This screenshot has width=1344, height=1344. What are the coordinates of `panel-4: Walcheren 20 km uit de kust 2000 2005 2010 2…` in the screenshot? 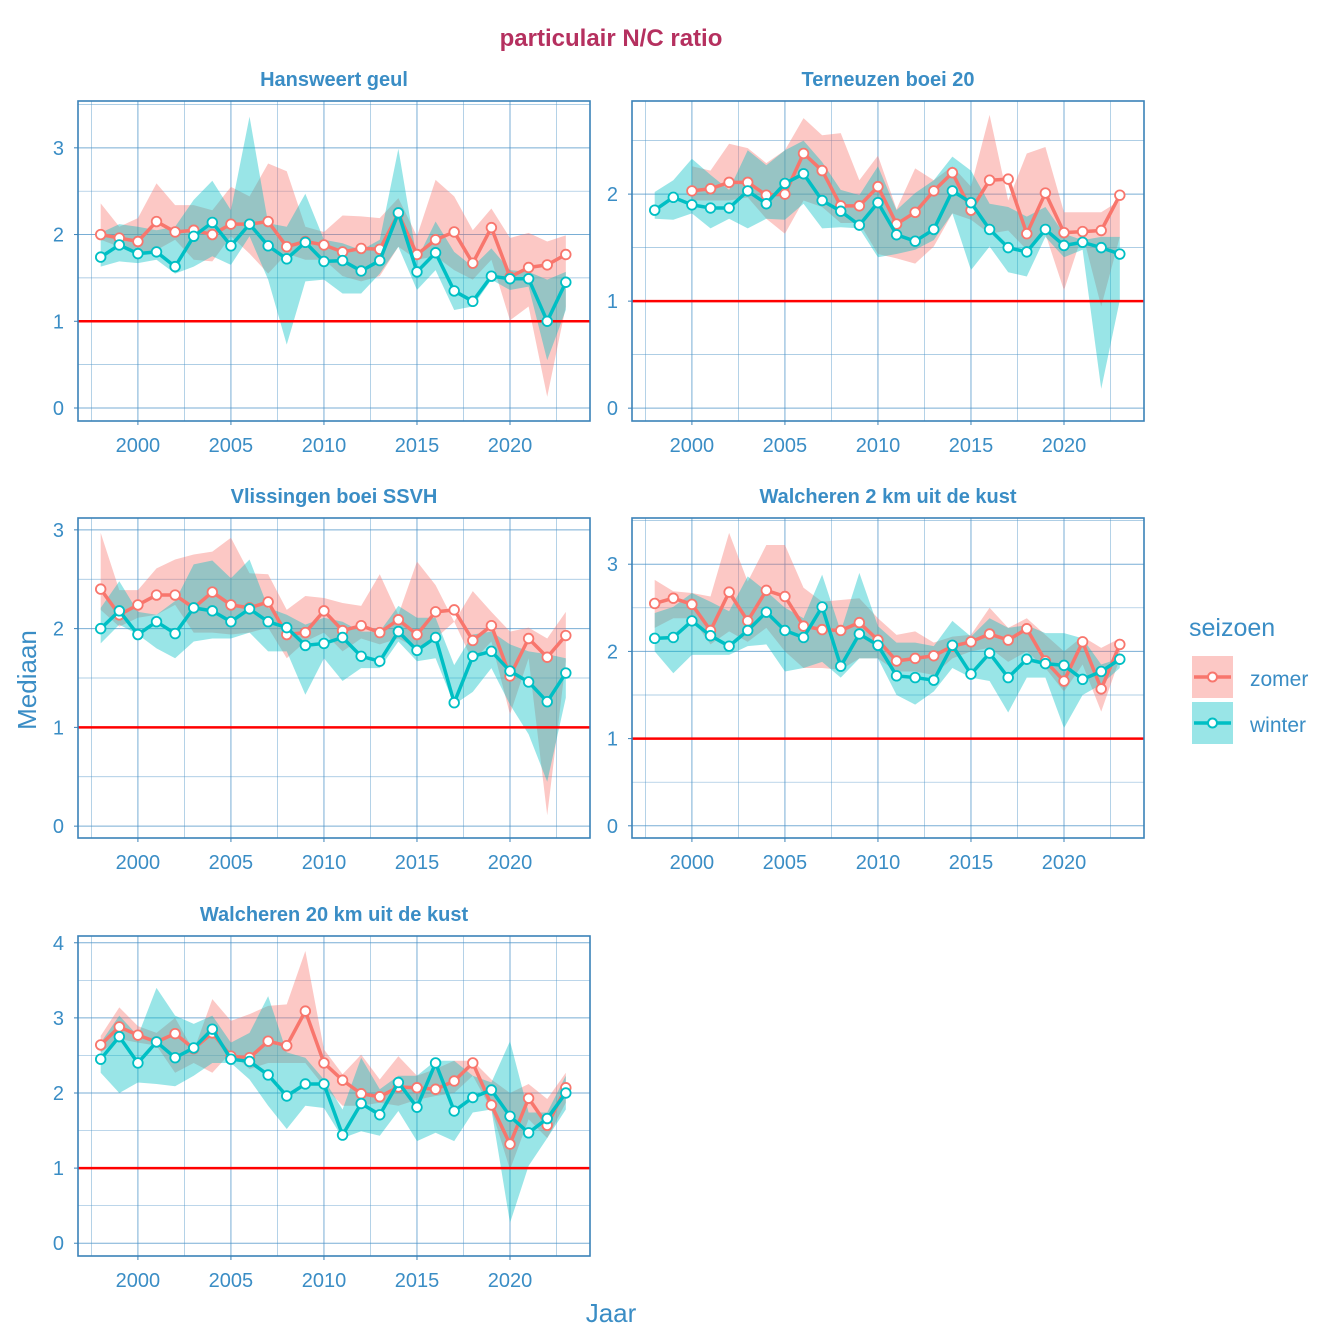 It's located at (322, 1098).